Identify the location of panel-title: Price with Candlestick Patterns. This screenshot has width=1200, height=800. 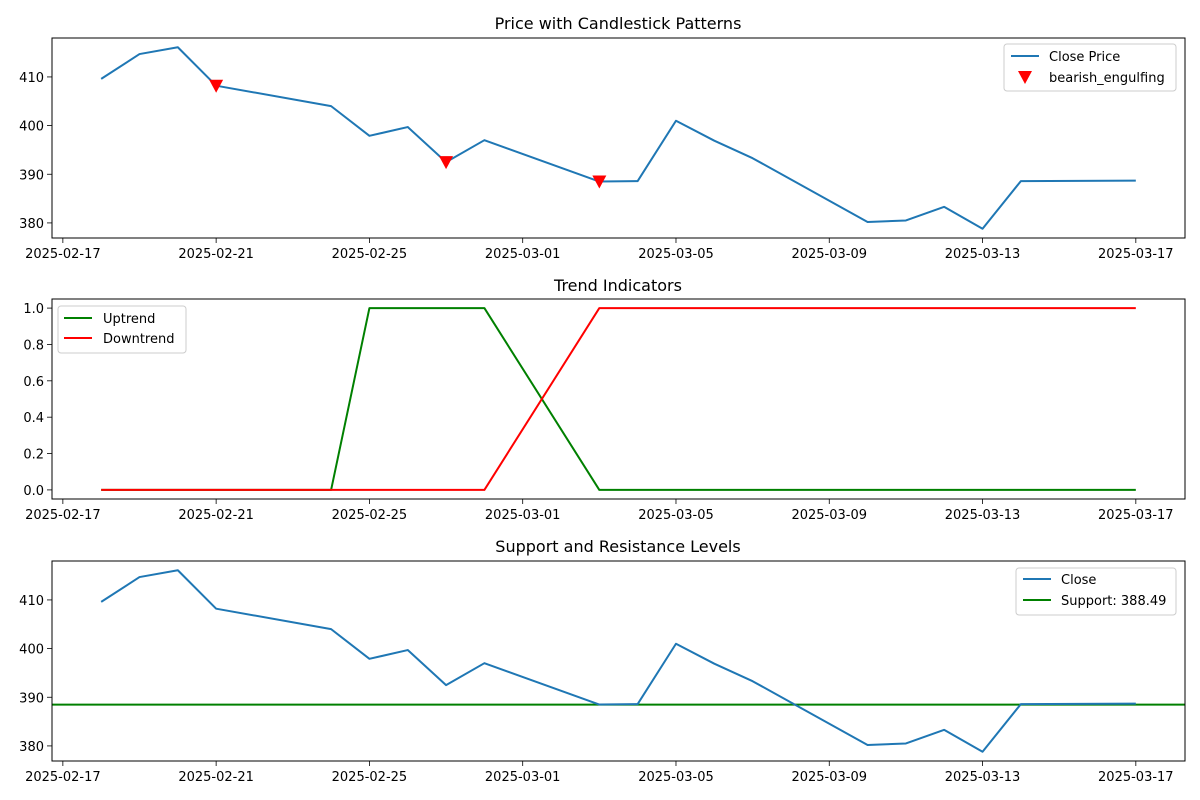
(618, 23).